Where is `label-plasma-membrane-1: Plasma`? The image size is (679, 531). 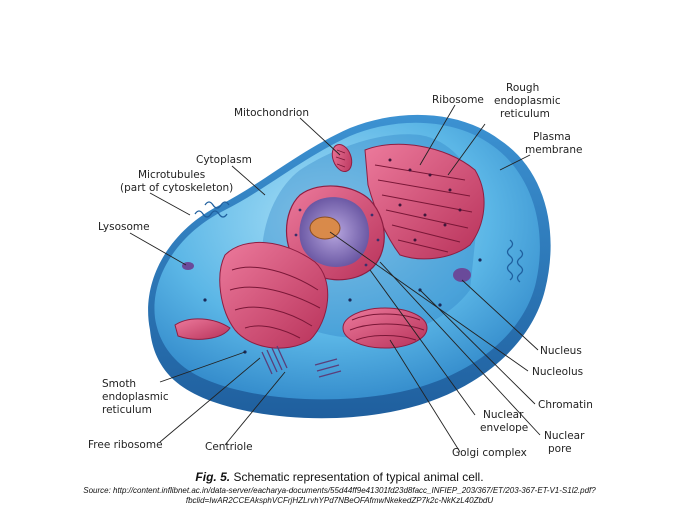 label-plasma-membrane-1: Plasma is located at coordinates (552, 137).